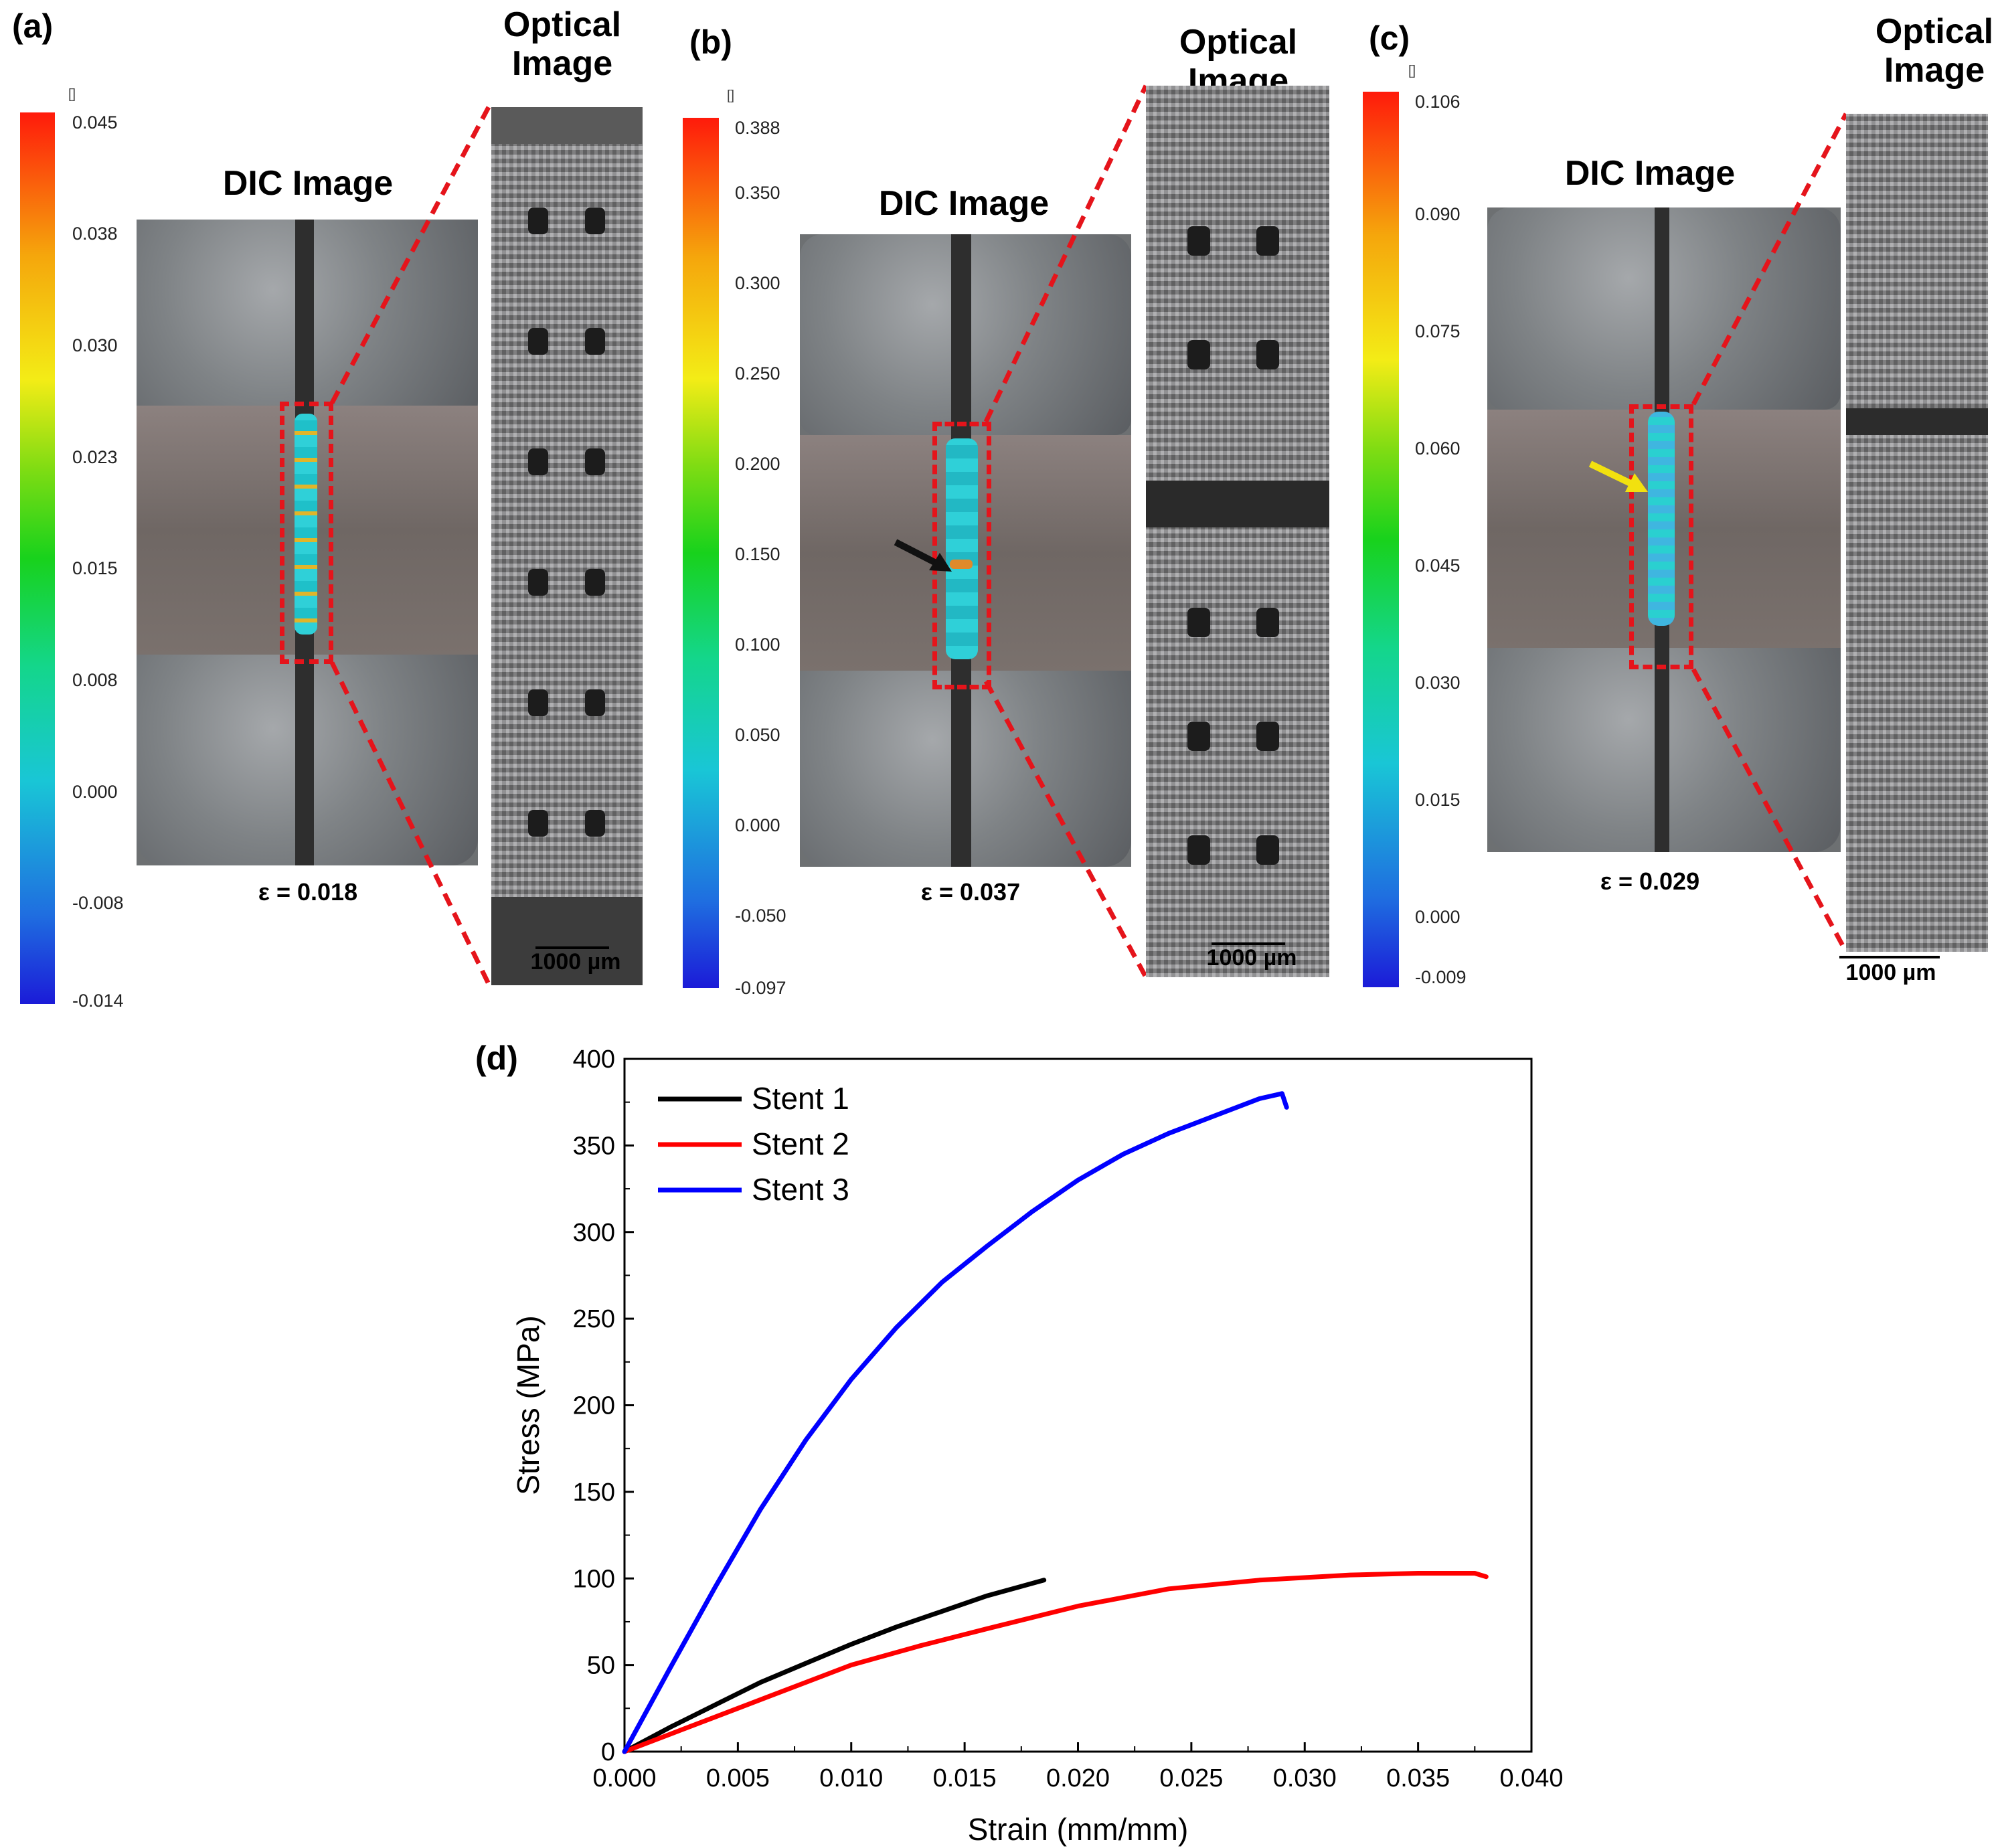 Image resolution: width=2002 pixels, height=1848 pixels. What do you see at coordinates (1917, 533) in the screenshot?
I see `optical-image` at bounding box center [1917, 533].